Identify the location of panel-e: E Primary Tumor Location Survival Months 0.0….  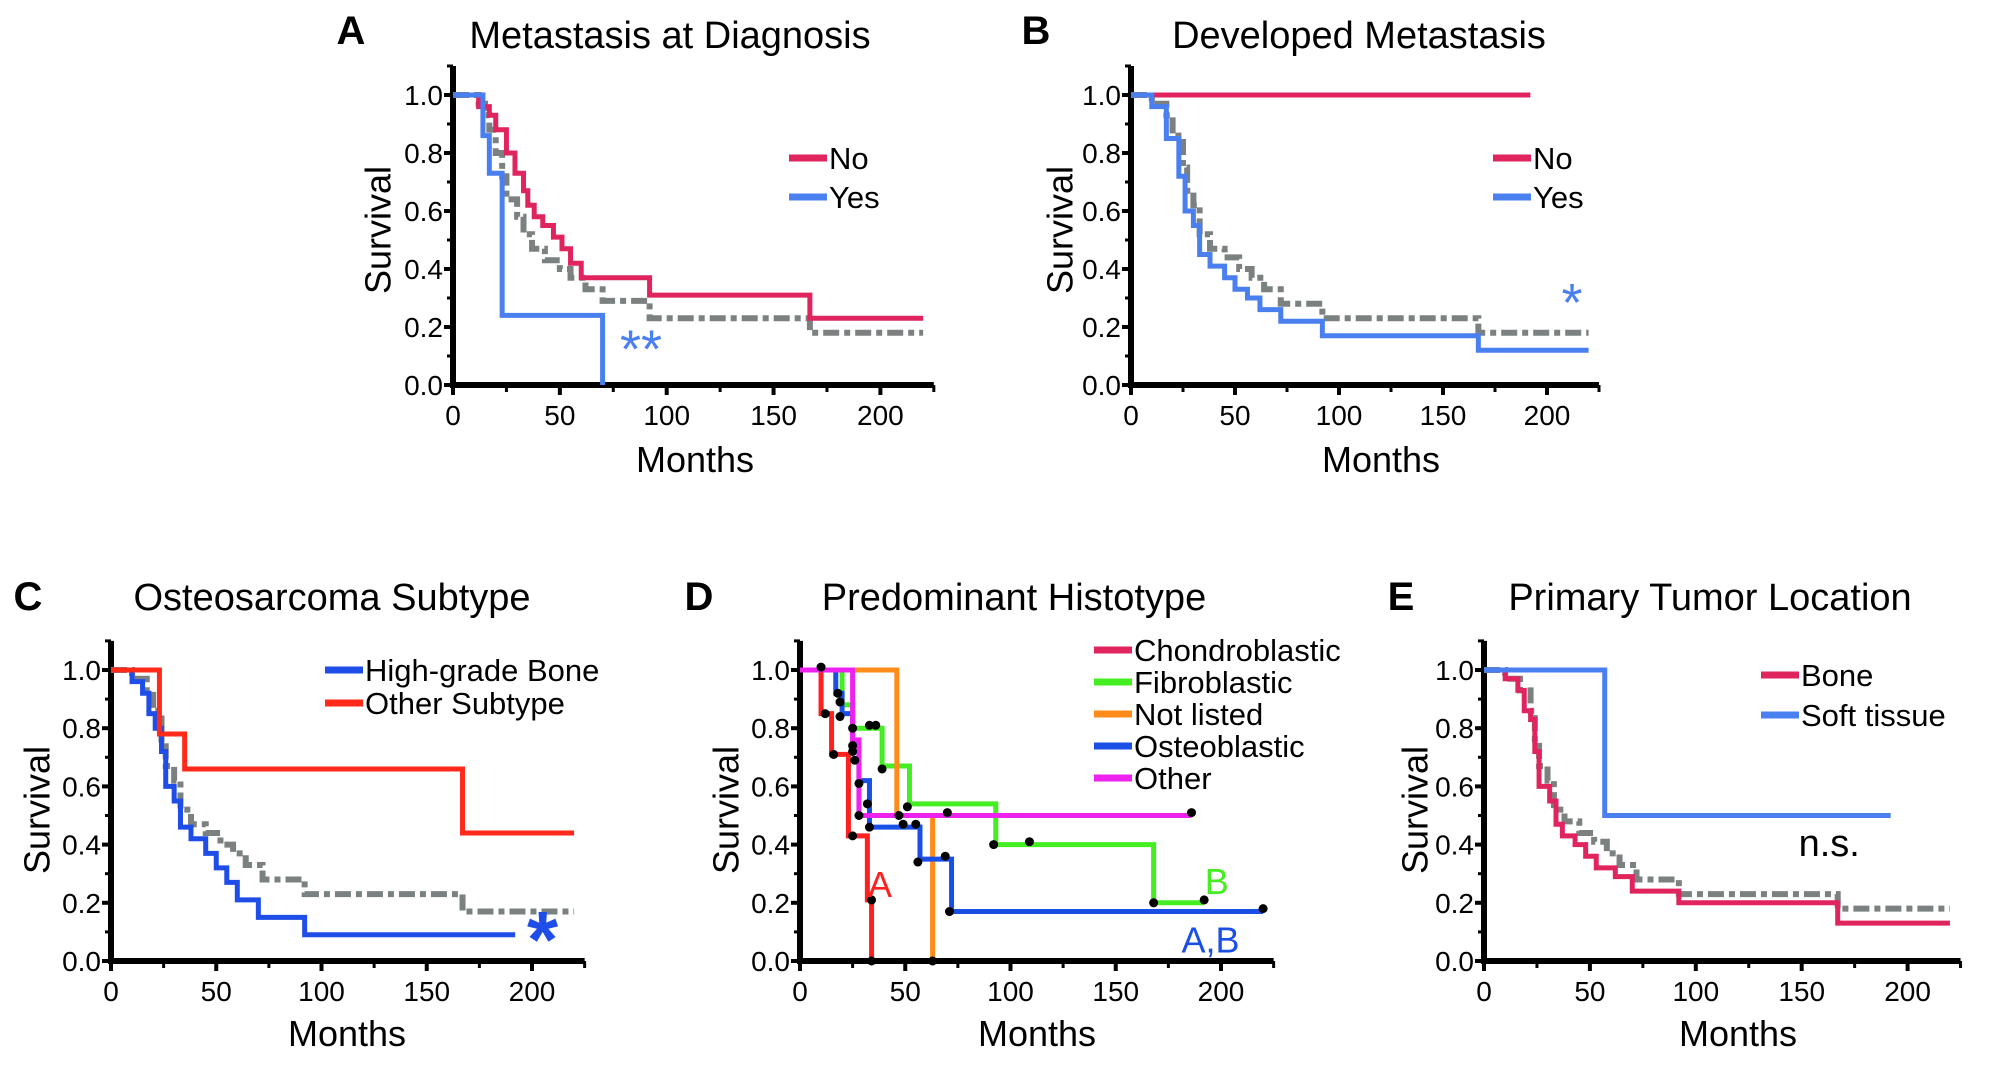
(1675, 814).